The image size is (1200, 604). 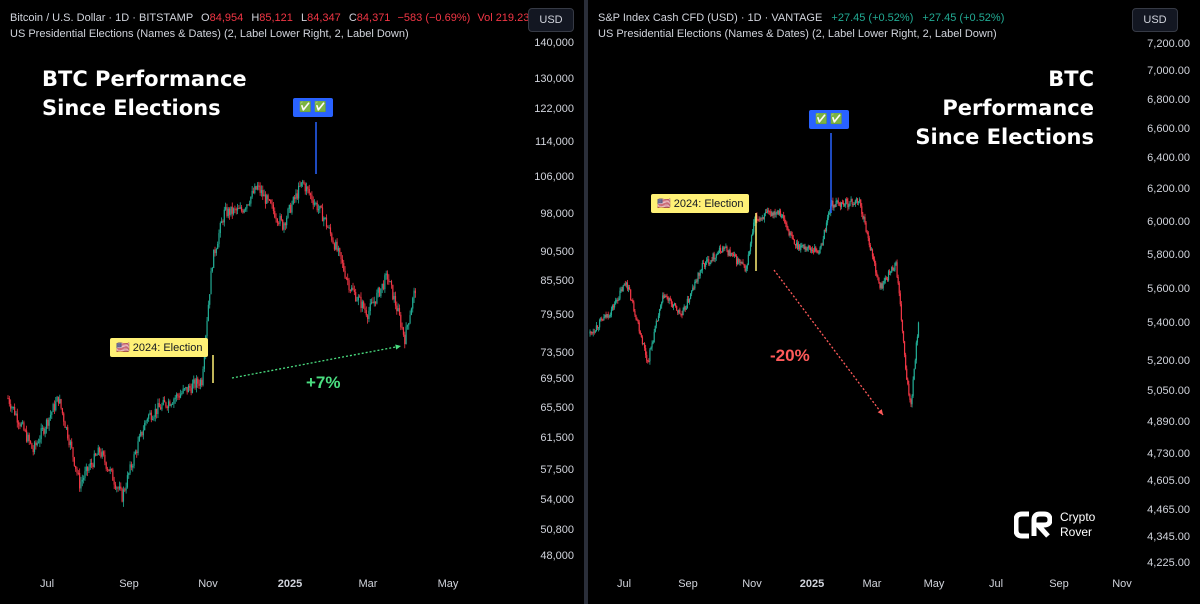 What do you see at coordinates (226, 18) in the screenshot?
I see `open-value: 84,954` at bounding box center [226, 18].